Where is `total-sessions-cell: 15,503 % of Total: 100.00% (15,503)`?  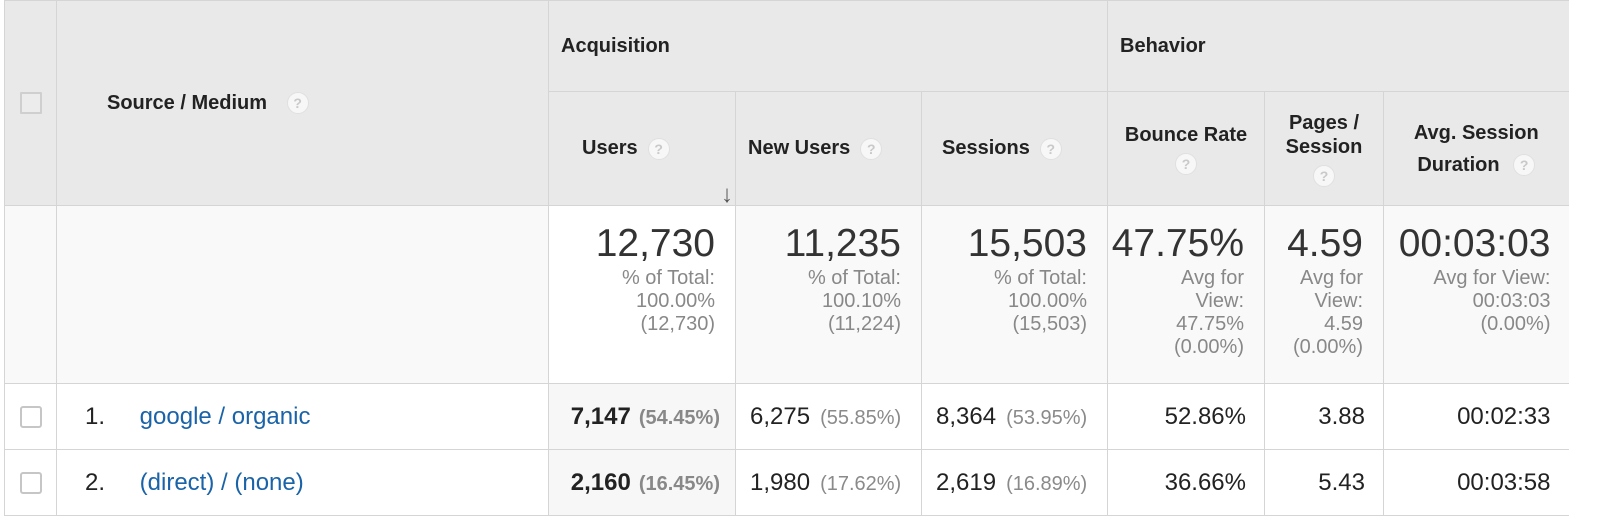
total-sessions-cell: 15,503 % of Total: 100.00% (15,503) is located at coordinates (1014, 294).